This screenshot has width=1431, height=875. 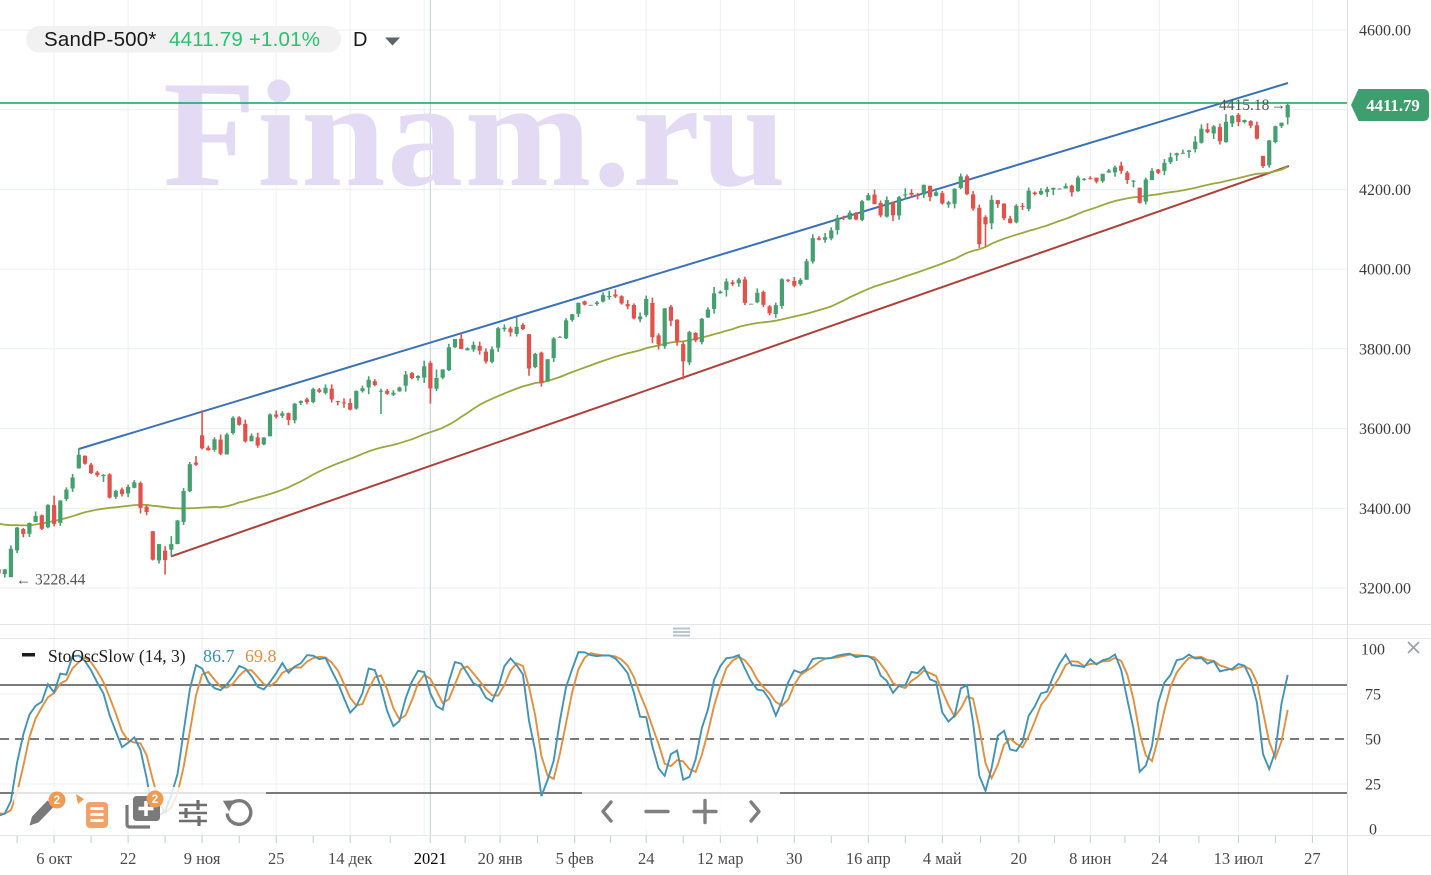 I want to click on svg-text: 27, so click(x=1312, y=858).